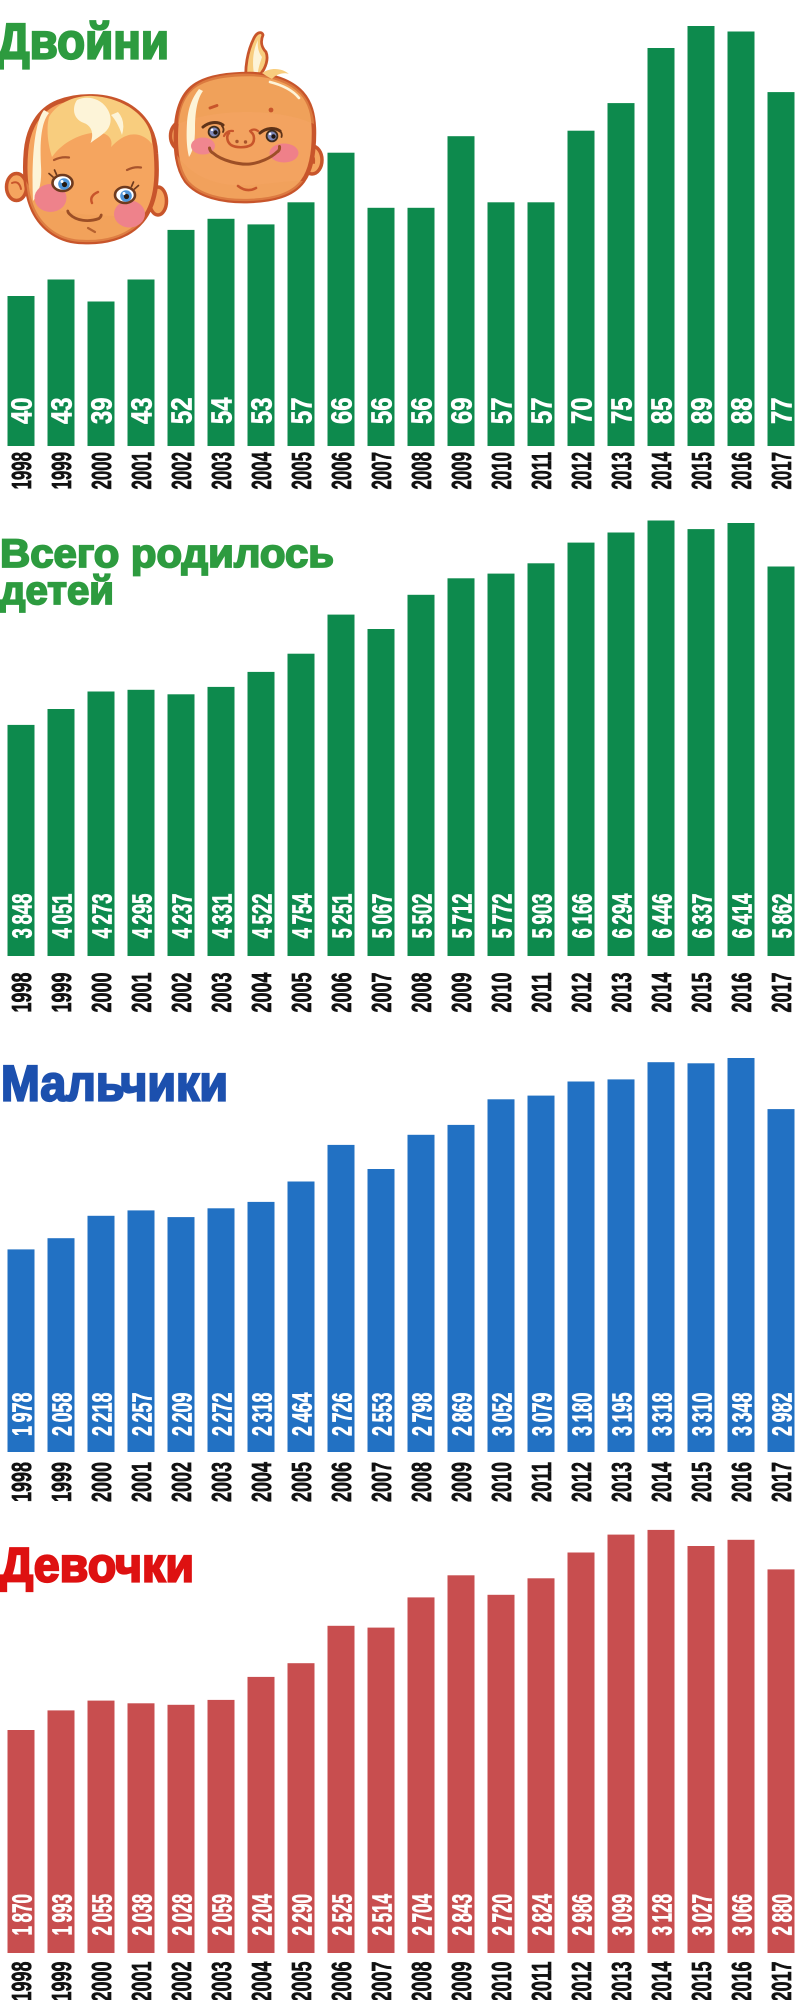  What do you see at coordinates (221, 1915) in the screenshot?
I see `svg-text: 2 059` at bounding box center [221, 1915].